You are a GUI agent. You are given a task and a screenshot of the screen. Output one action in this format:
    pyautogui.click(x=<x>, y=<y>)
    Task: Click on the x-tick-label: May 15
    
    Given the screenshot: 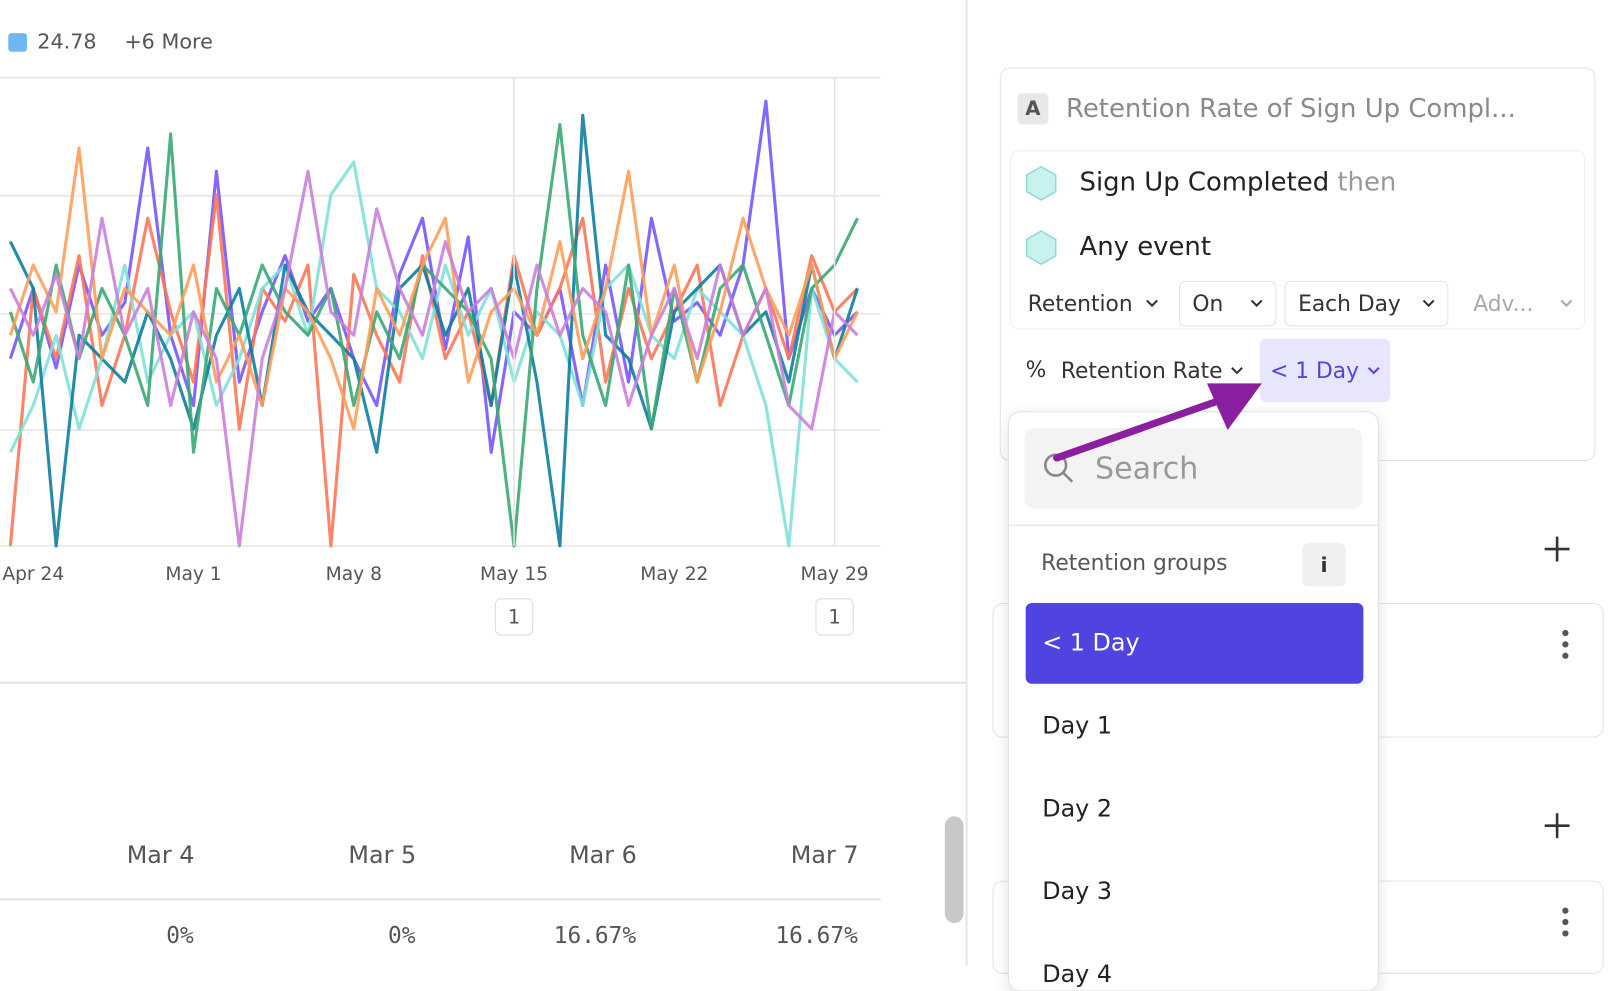 What is the action you would take?
    pyautogui.click(x=514, y=574)
    